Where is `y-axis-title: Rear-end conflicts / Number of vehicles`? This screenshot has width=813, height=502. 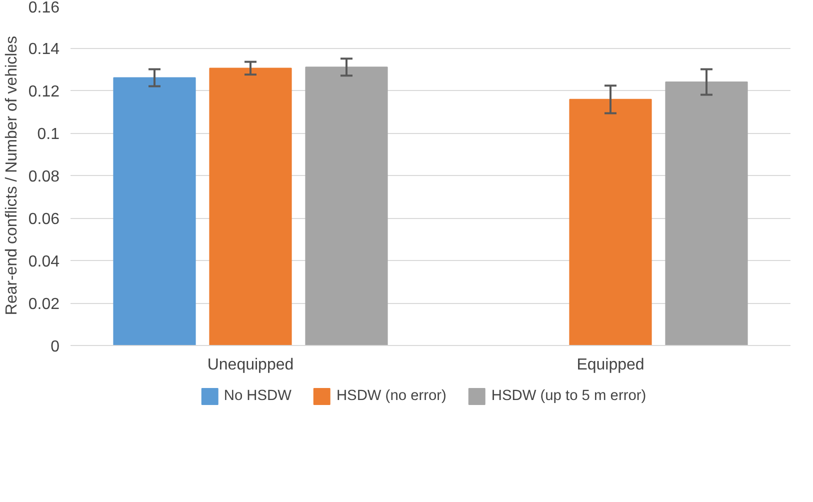 y-axis-title: Rear-end conflicts / Number of vehicles is located at coordinates (11, 176).